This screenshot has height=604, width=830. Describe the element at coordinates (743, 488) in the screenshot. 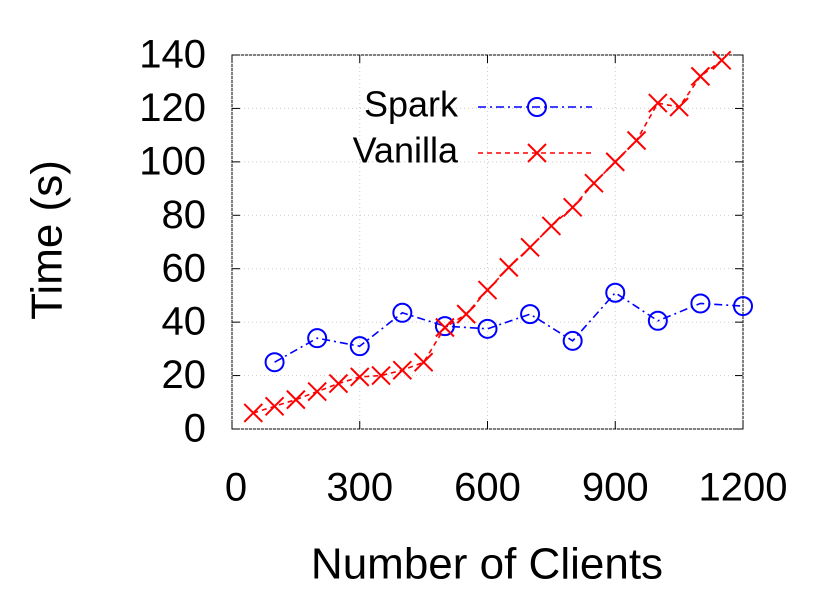

I see `x-tick-label: 1200` at that location.